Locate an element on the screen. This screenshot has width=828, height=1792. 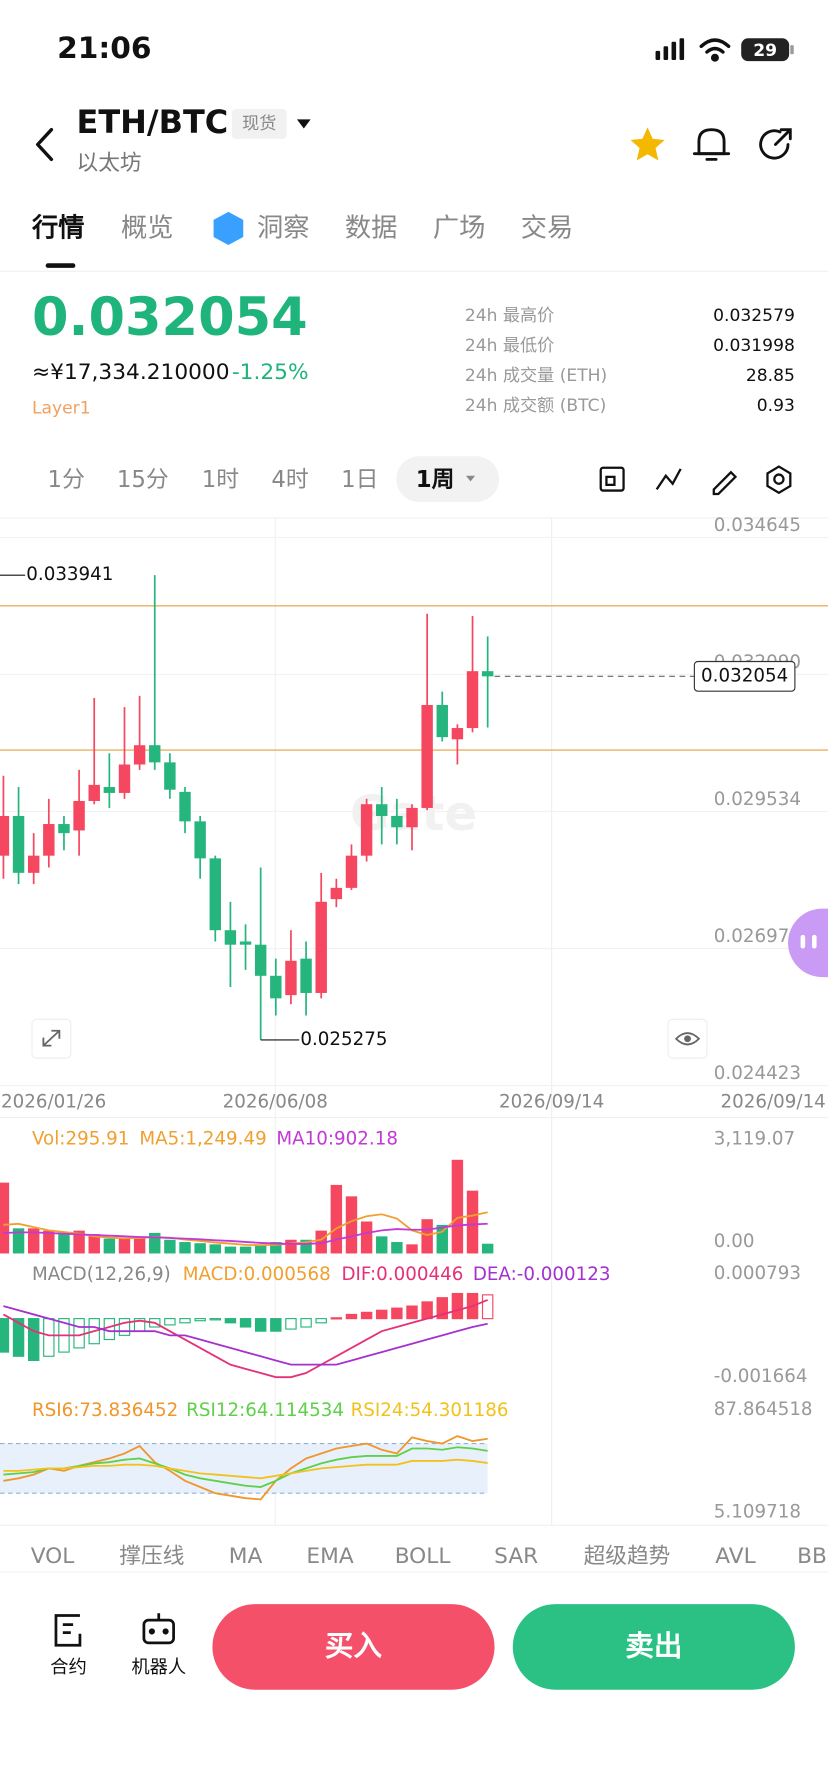
volume-label: Vol:295.91 is located at coordinates (80, 1138).